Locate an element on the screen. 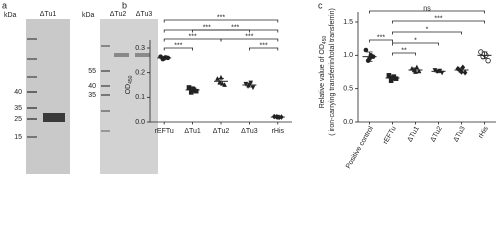  y-axis-label: Relative value of OD450 is located at coordinates (323, 72).